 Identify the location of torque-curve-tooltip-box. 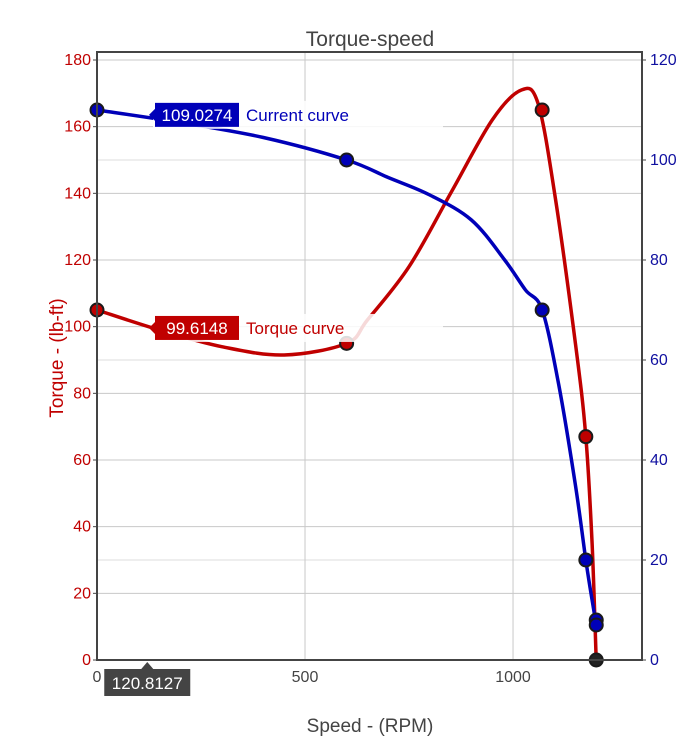
(197, 327).